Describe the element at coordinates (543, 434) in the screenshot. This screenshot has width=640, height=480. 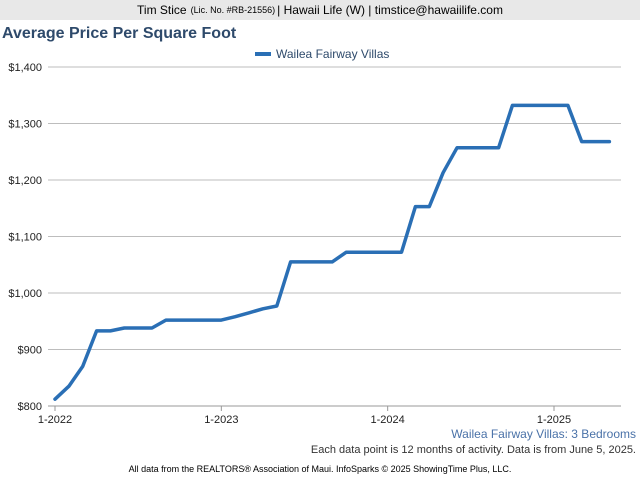
I see `series-subtitle: Wailea Fairway Villas: 3 Bedrooms` at that location.